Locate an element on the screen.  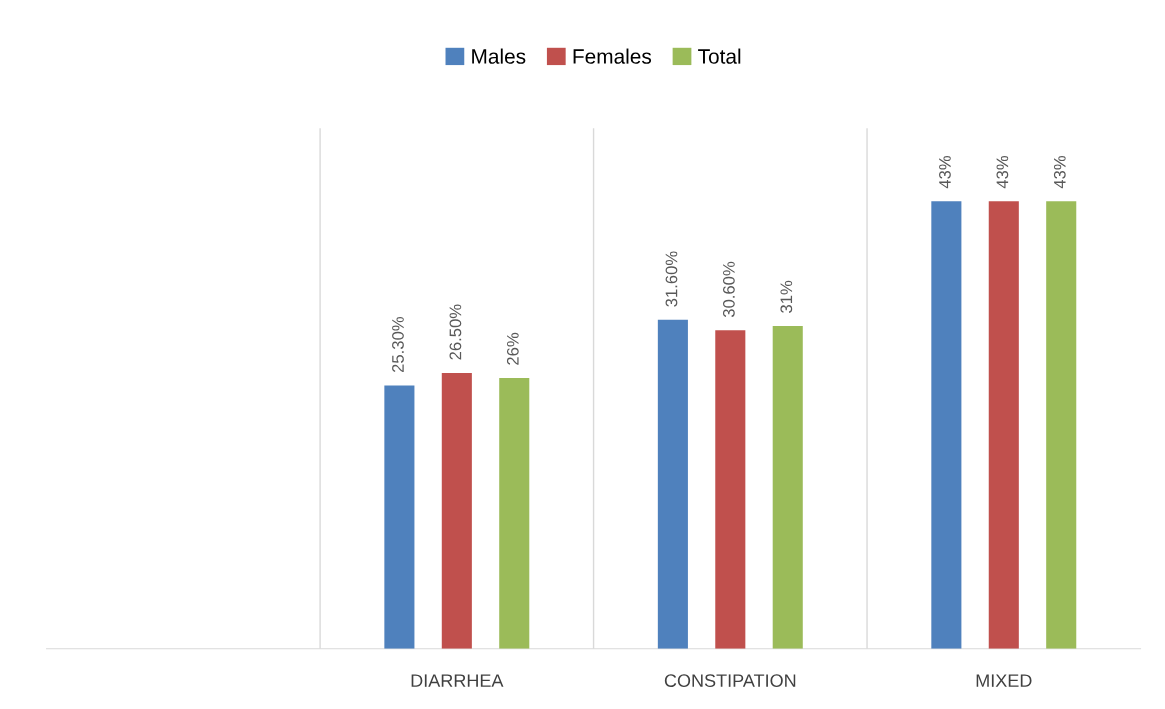
x-tick-label: MIXED is located at coordinates (1004, 680).